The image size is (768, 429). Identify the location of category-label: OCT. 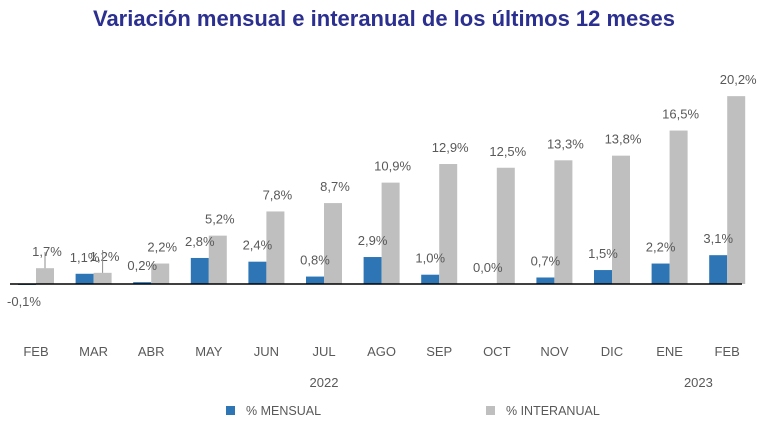
(497, 351).